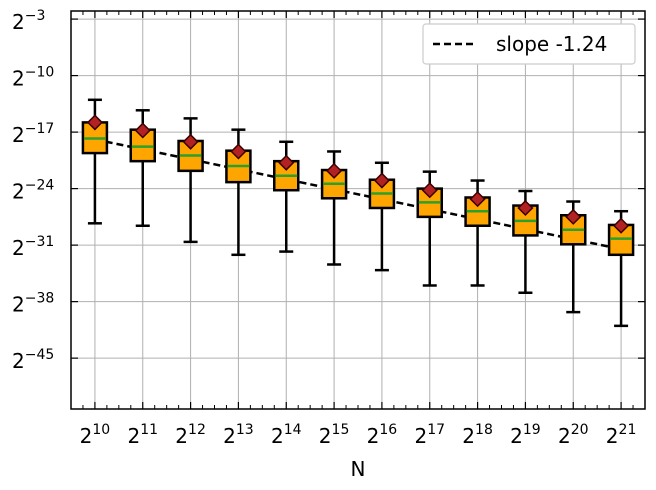 The image size is (656, 490). What do you see at coordinates (142, 435) in the screenshot?
I see `x-tick-label: 211` at bounding box center [142, 435].